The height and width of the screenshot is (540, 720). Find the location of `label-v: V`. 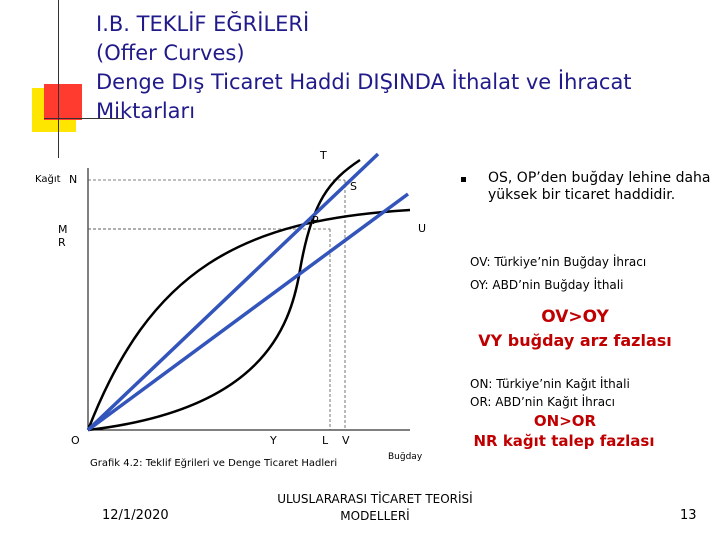

label-v: V is located at coordinates (346, 440).